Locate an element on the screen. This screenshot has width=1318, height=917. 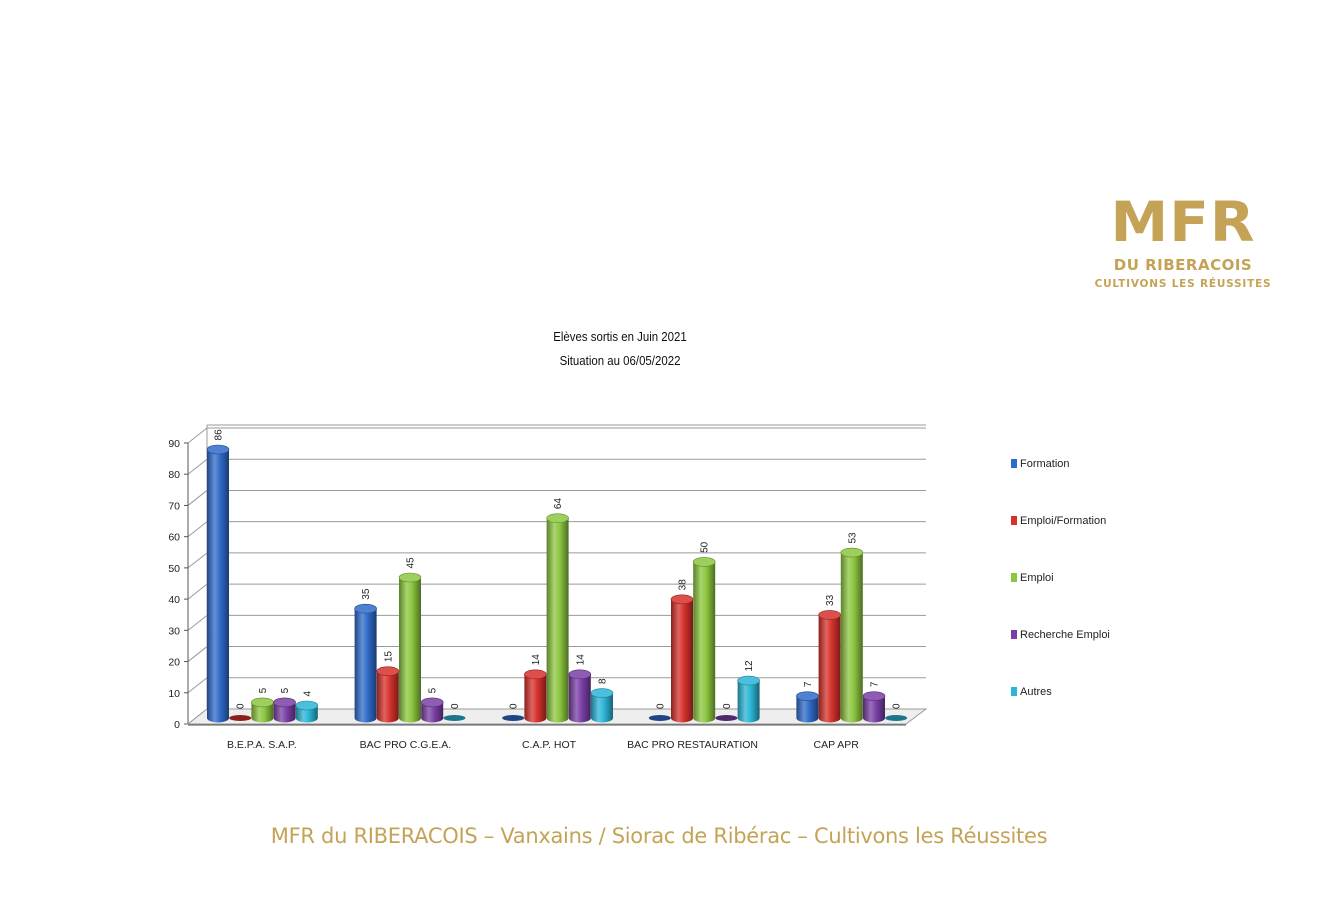
data-label: 64 is located at coordinates (558, 504).